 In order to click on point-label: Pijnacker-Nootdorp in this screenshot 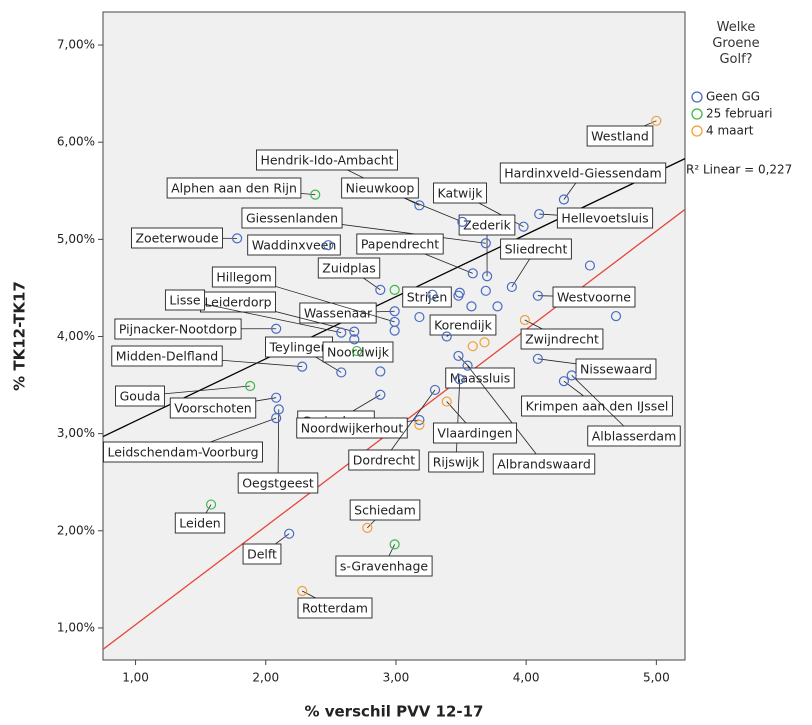, I will do `click(178, 329)`.